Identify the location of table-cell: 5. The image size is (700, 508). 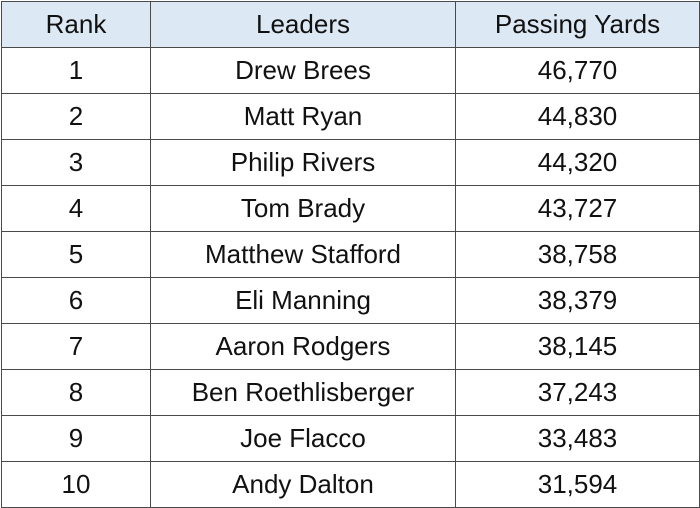
(76, 254).